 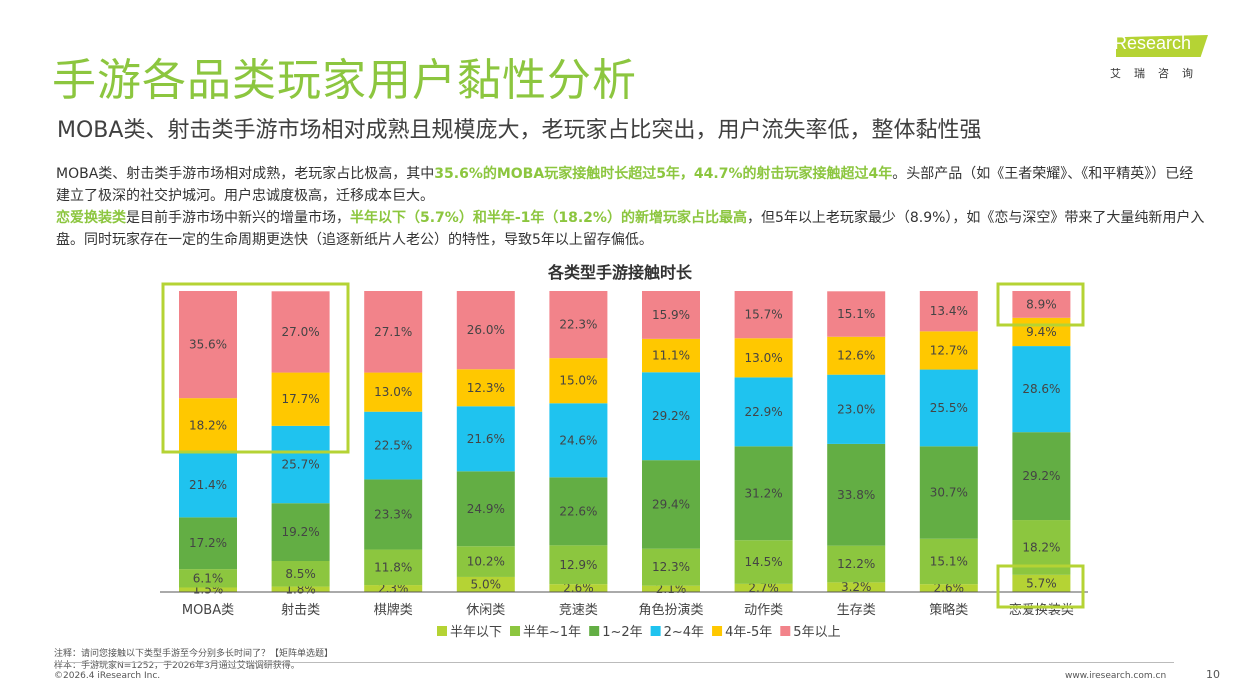 I want to click on legend-label: 半年以下, so click(x=476, y=632).